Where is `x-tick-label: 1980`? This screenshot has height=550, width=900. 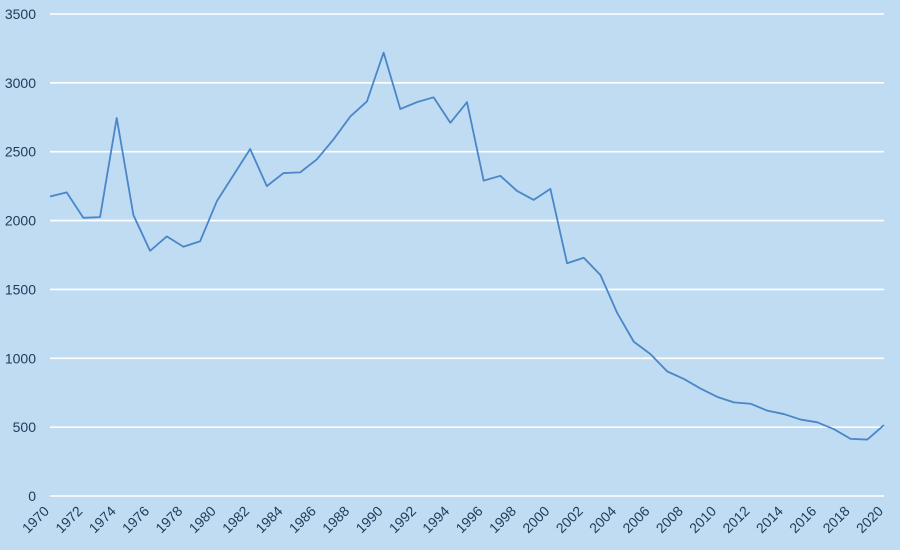 x-tick-label: 1980 is located at coordinates (202, 519).